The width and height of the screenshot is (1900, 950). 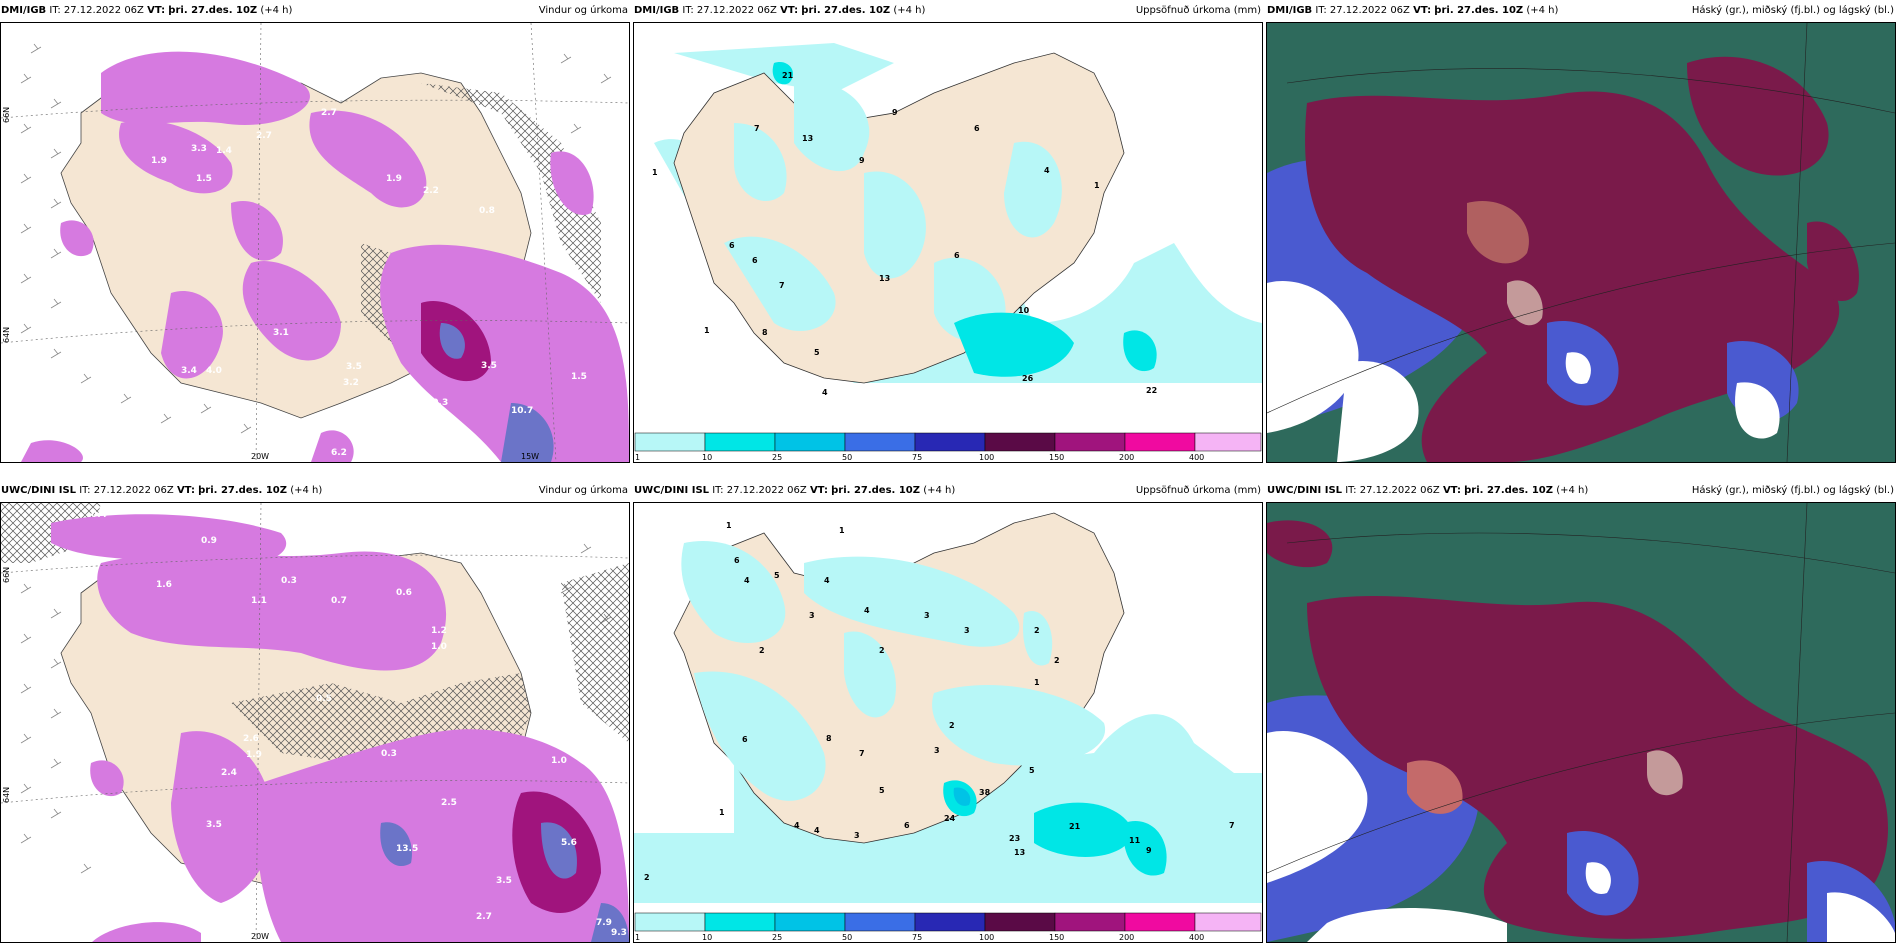 I want to click on svg-text: 10.3, so click(x=437, y=403).